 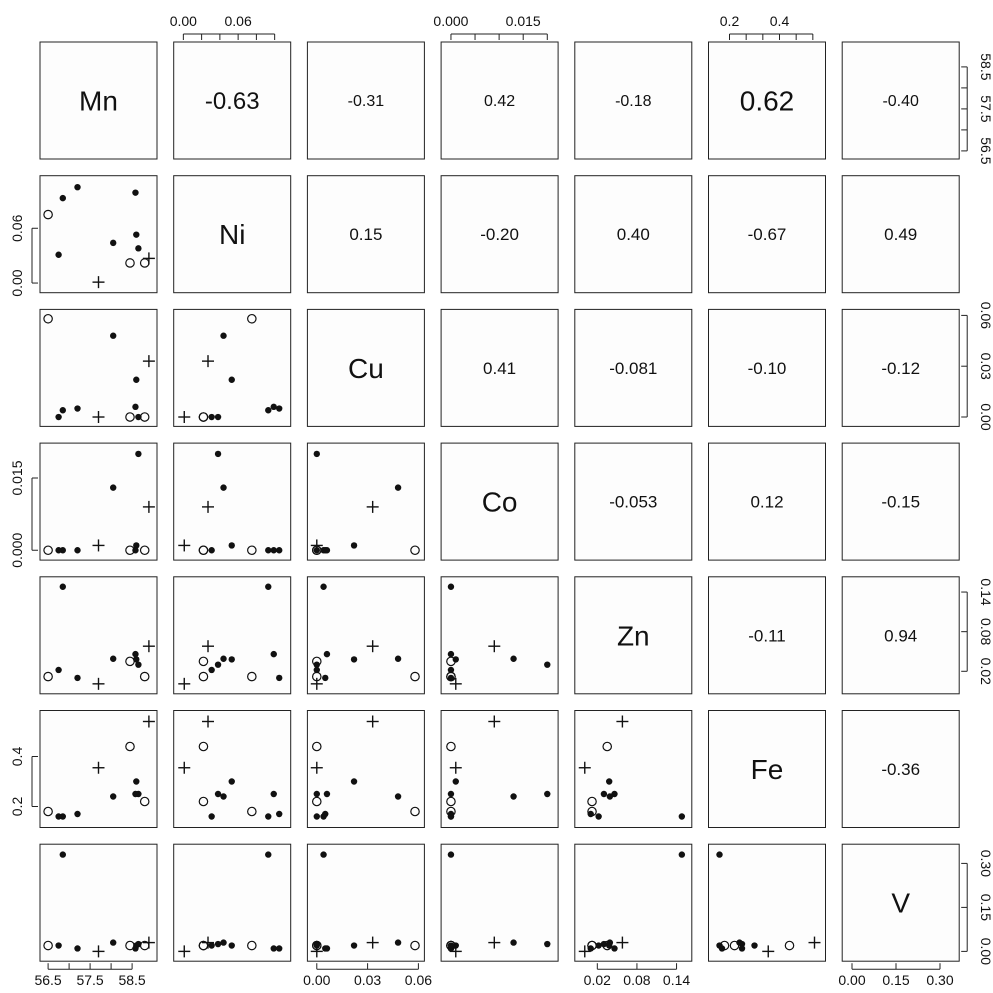 I want to click on corr-ni-v: 0.49, so click(x=900, y=234).